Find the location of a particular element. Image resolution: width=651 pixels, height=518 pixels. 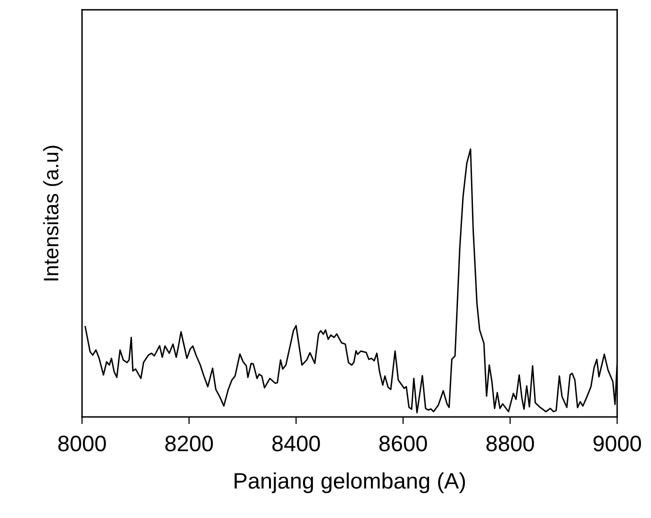

x-tick-label: 8600 is located at coordinates (403, 444).